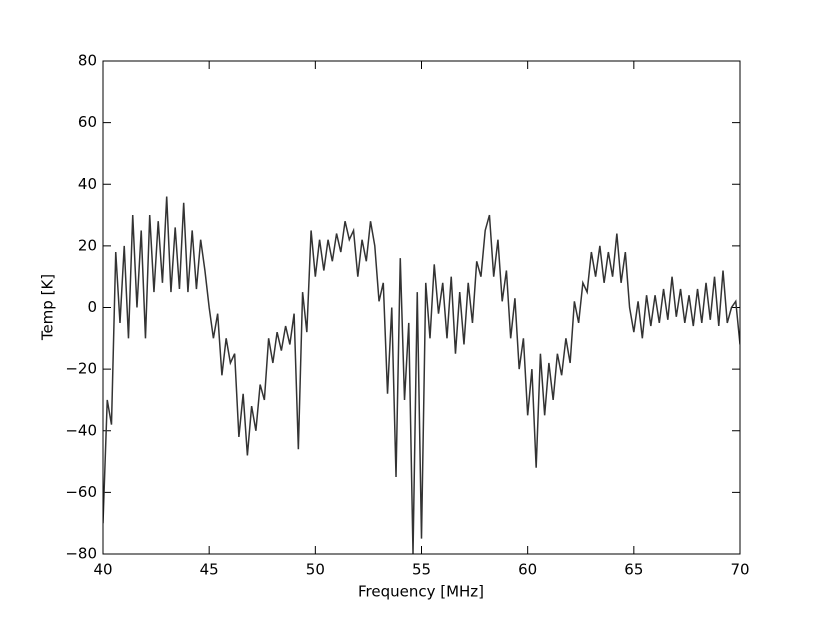 The height and width of the screenshot is (617, 822). Describe the element at coordinates (48, 307) in the screenshot. I see `y-axis-label: Temp [K]` at that location.